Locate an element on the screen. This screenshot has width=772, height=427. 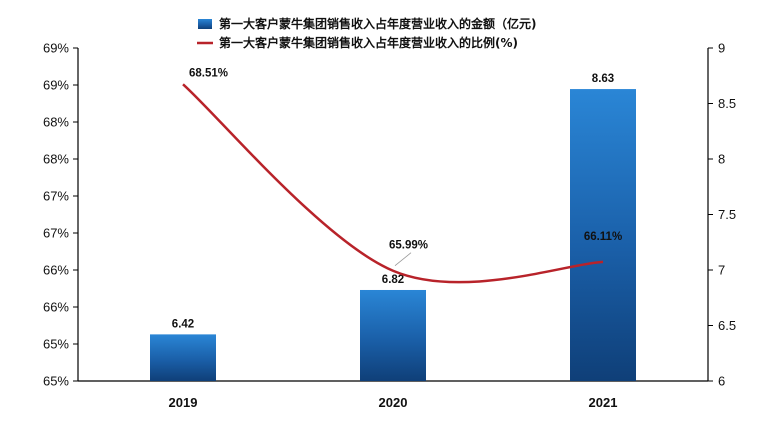
legend-bar-swatch is located at coordinates (205, 24).